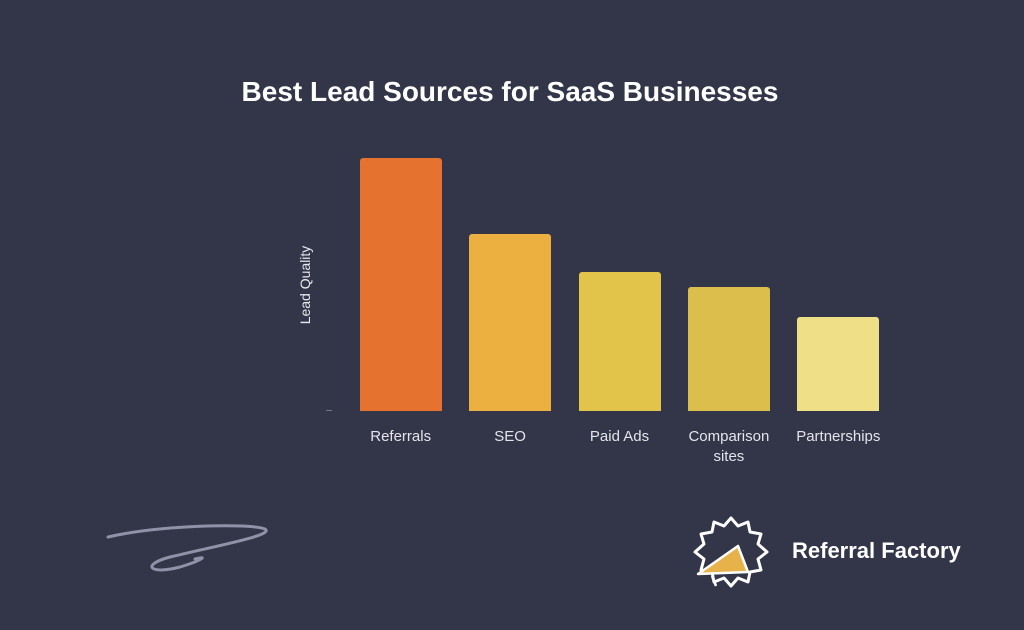 This screenshot has width=1024, height=630. What do you see at coordinates (187, 548) in the screenshot?
I see `squiggle-decoration` at bounding box center [187, 548].